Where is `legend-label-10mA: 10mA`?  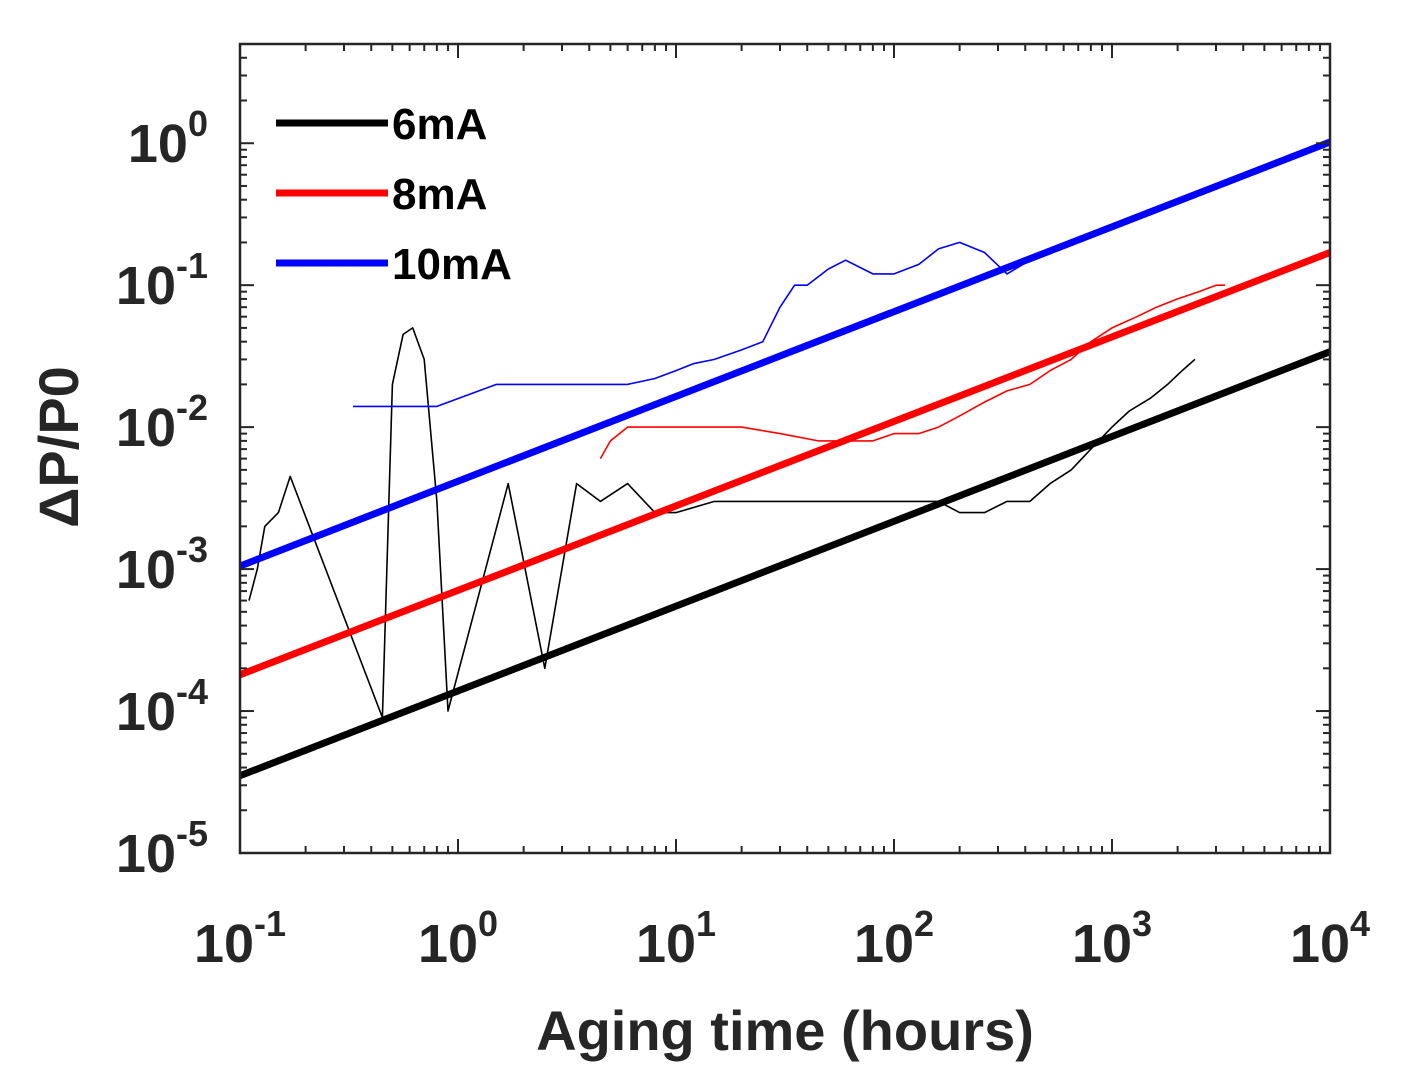
legend-label-10mA: 10mA is located at coordinates (452, 264).